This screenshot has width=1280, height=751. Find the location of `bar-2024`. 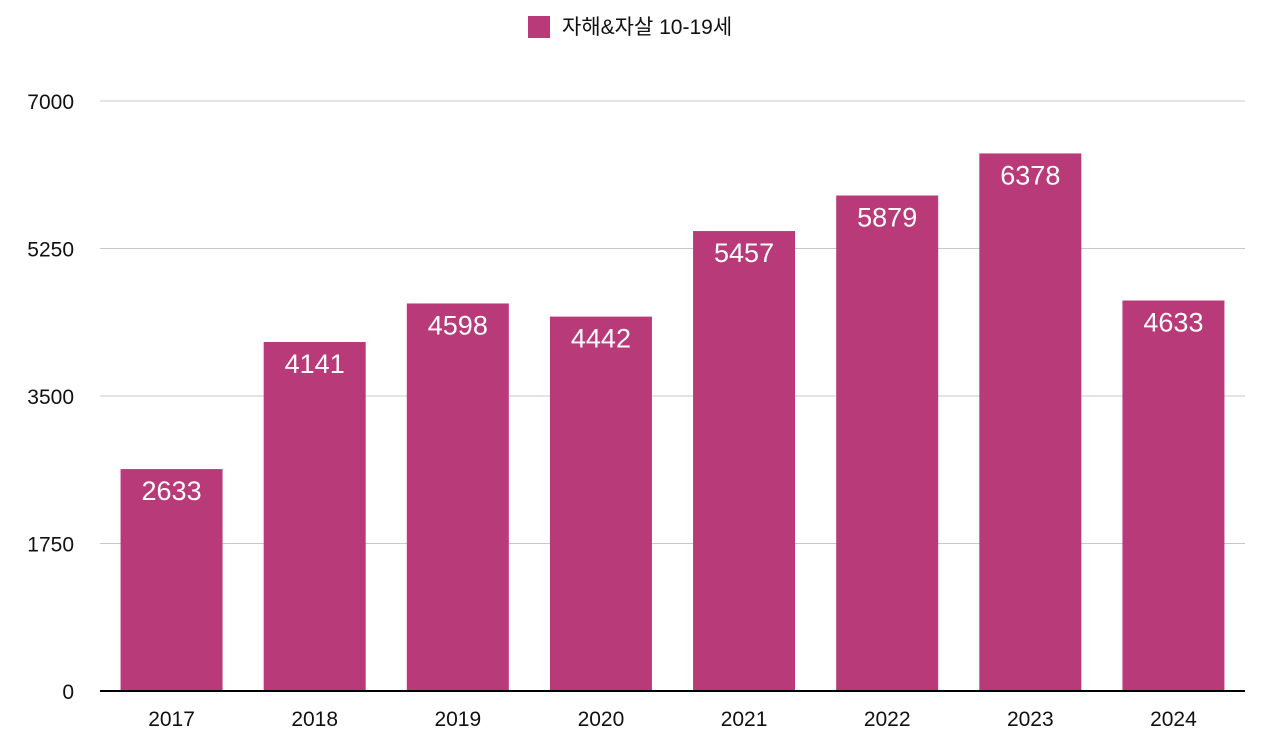

bar-2024 is located at coordinates (1173, 495).